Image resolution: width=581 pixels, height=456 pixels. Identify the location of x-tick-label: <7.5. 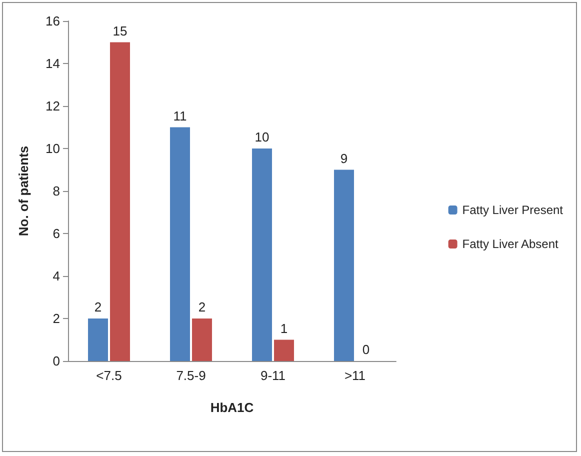
(109, 375).